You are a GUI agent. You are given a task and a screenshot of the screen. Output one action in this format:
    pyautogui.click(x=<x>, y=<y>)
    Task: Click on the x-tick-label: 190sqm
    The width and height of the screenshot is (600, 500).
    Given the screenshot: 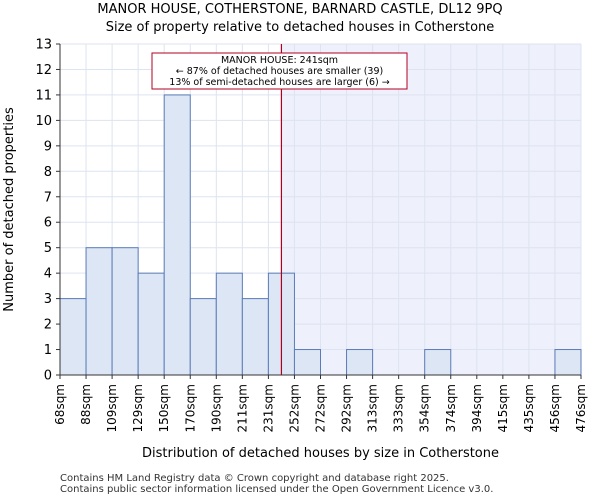 What is the action you would take?
    pyautogui.click(x=216, y=408)
    